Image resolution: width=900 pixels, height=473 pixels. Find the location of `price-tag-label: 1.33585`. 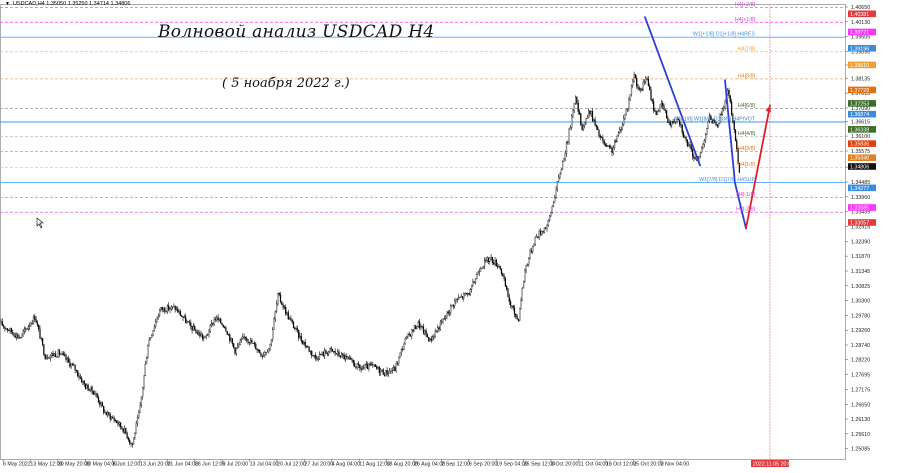

price-tag-label: 1.33585 is located at coordinates (859, 208).